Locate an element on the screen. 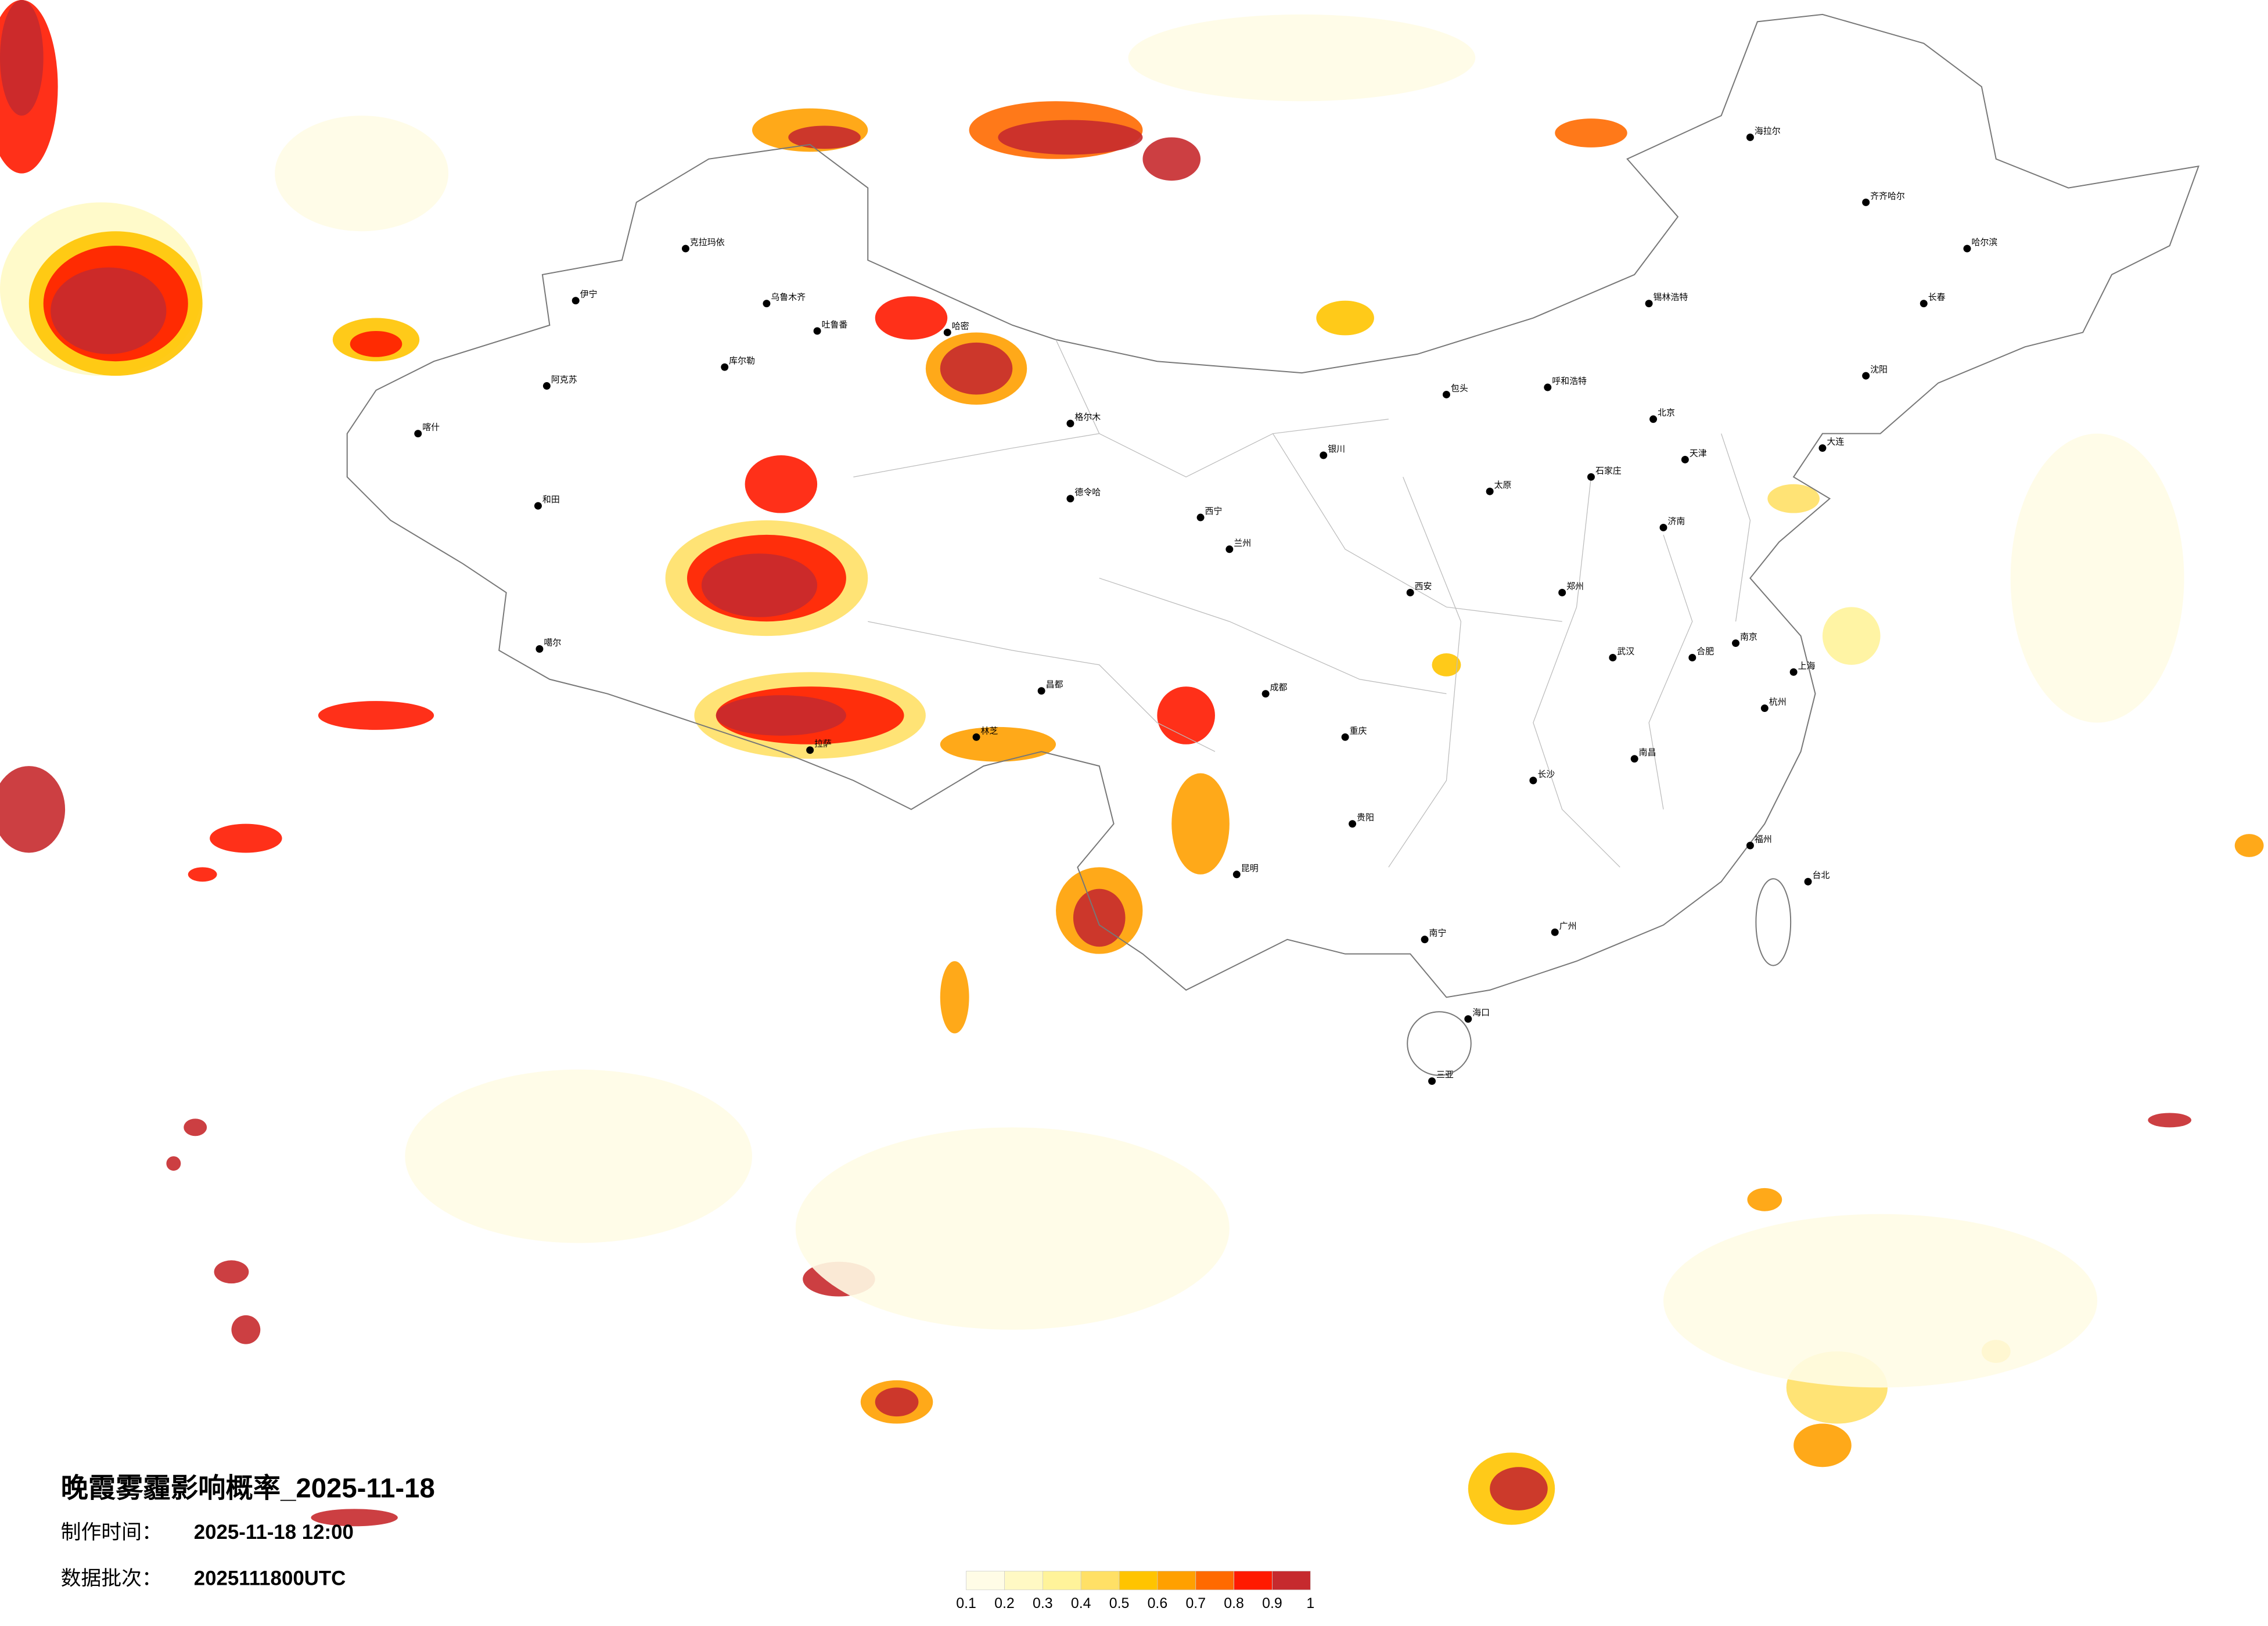 The image size is (2268, 1626). city-label: 济南 is located at coordinates (1676, 521).